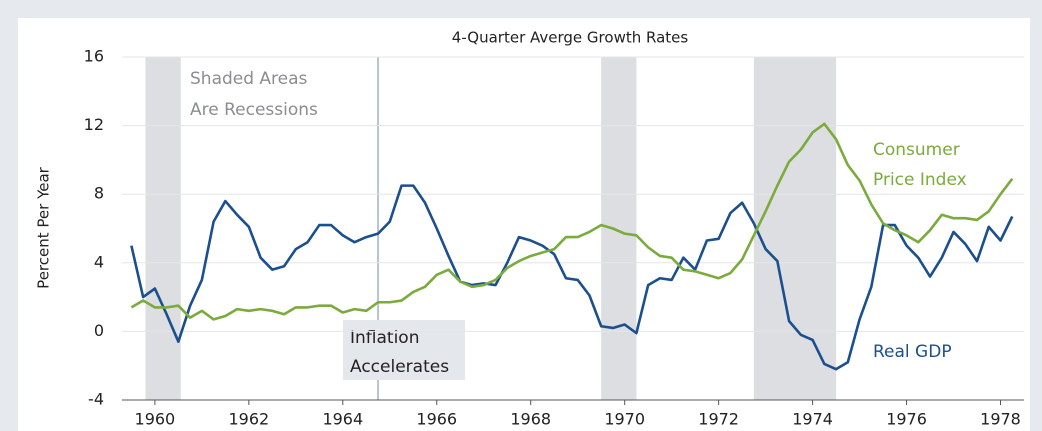 The image size is (1042, 431). Describe the element at coordinates (570, 38) in the screenshot. I see `chart-title: 4-Quarter Averge Growth Rates` at that location.